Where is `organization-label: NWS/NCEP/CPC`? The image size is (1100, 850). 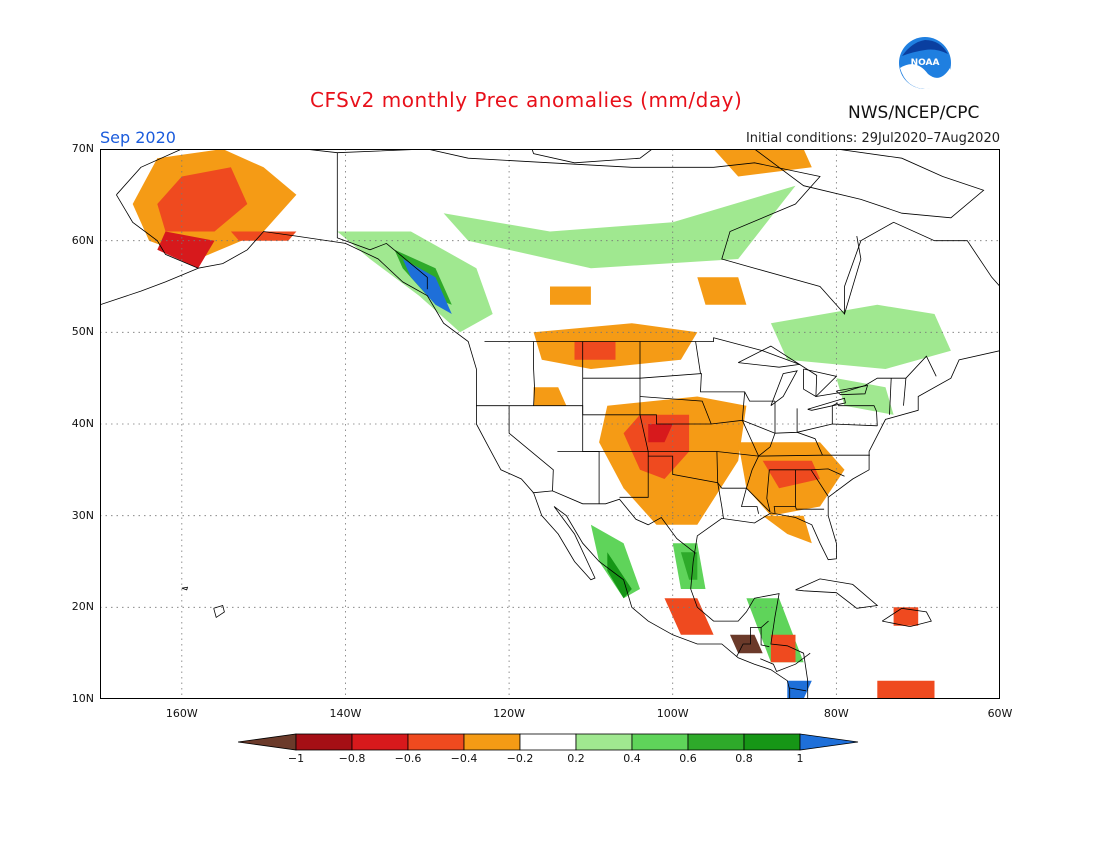 organization-label: NWS/NCEP/CPC is located at coordinates (914, 113).